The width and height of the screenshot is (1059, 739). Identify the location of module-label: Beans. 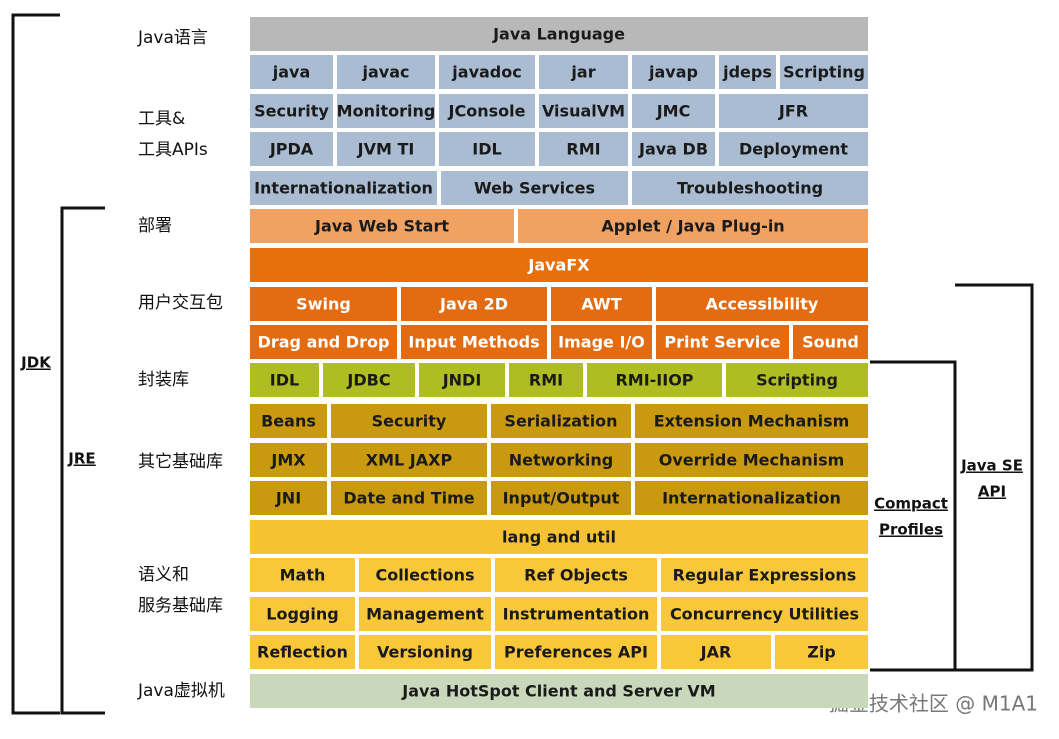
(288, 421).